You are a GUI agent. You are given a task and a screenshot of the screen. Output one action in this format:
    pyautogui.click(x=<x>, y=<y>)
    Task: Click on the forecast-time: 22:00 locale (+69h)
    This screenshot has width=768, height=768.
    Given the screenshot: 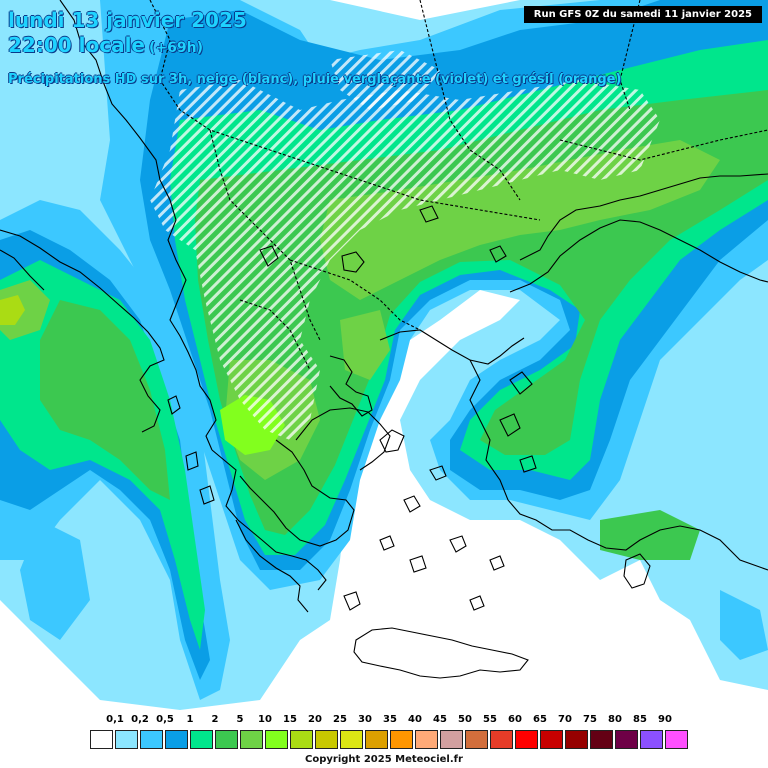 What is the action you would take?
    pyautogui.click(x=105, y=45)
    